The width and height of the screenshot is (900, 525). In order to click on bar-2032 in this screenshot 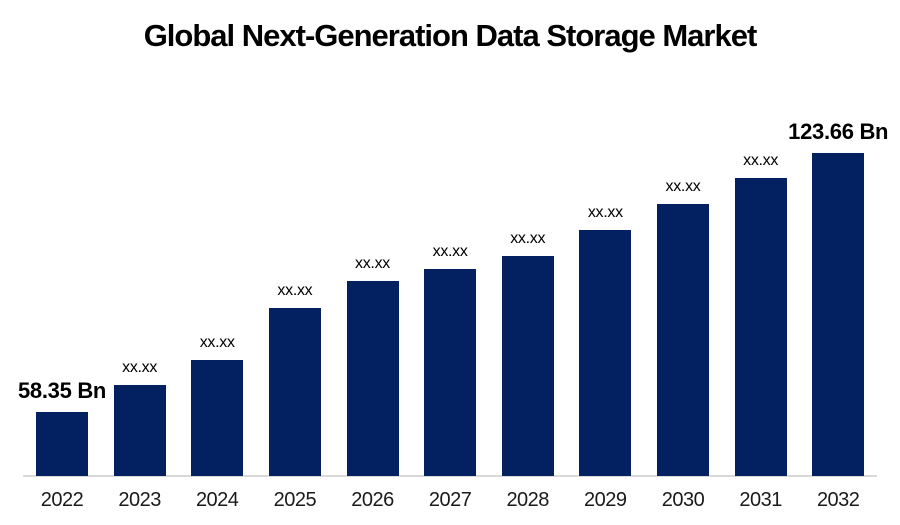, I will do `click(838, 314)`.